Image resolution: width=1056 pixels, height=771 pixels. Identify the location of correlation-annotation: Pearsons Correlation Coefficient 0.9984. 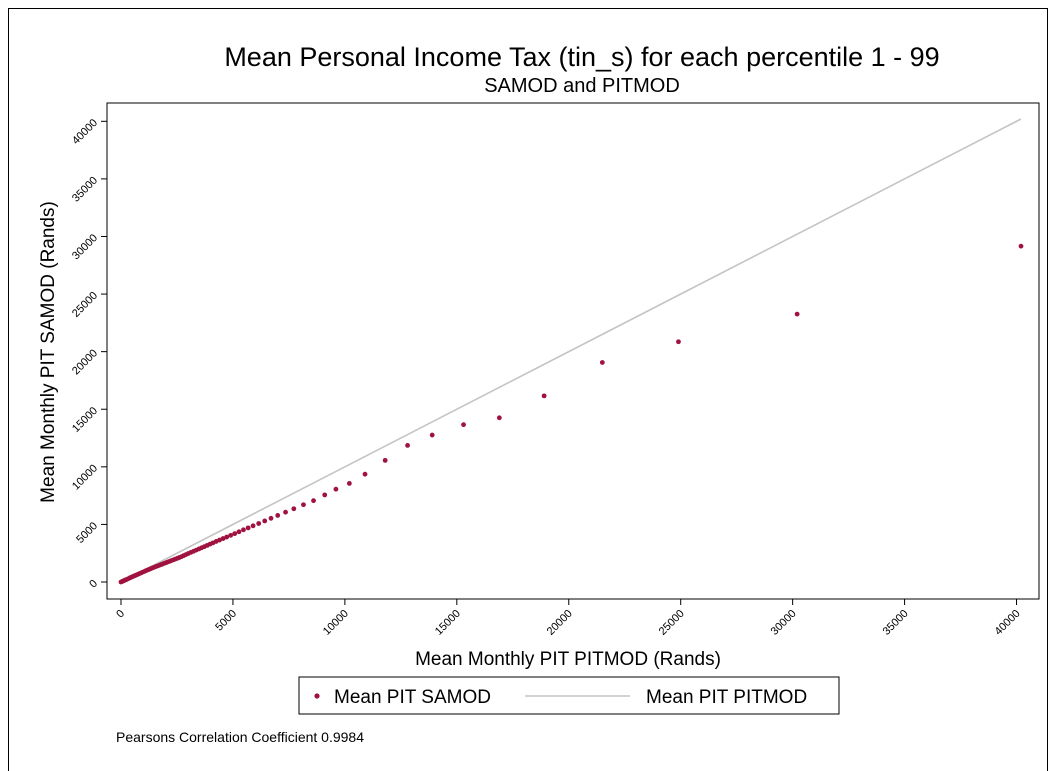
(240, 737).